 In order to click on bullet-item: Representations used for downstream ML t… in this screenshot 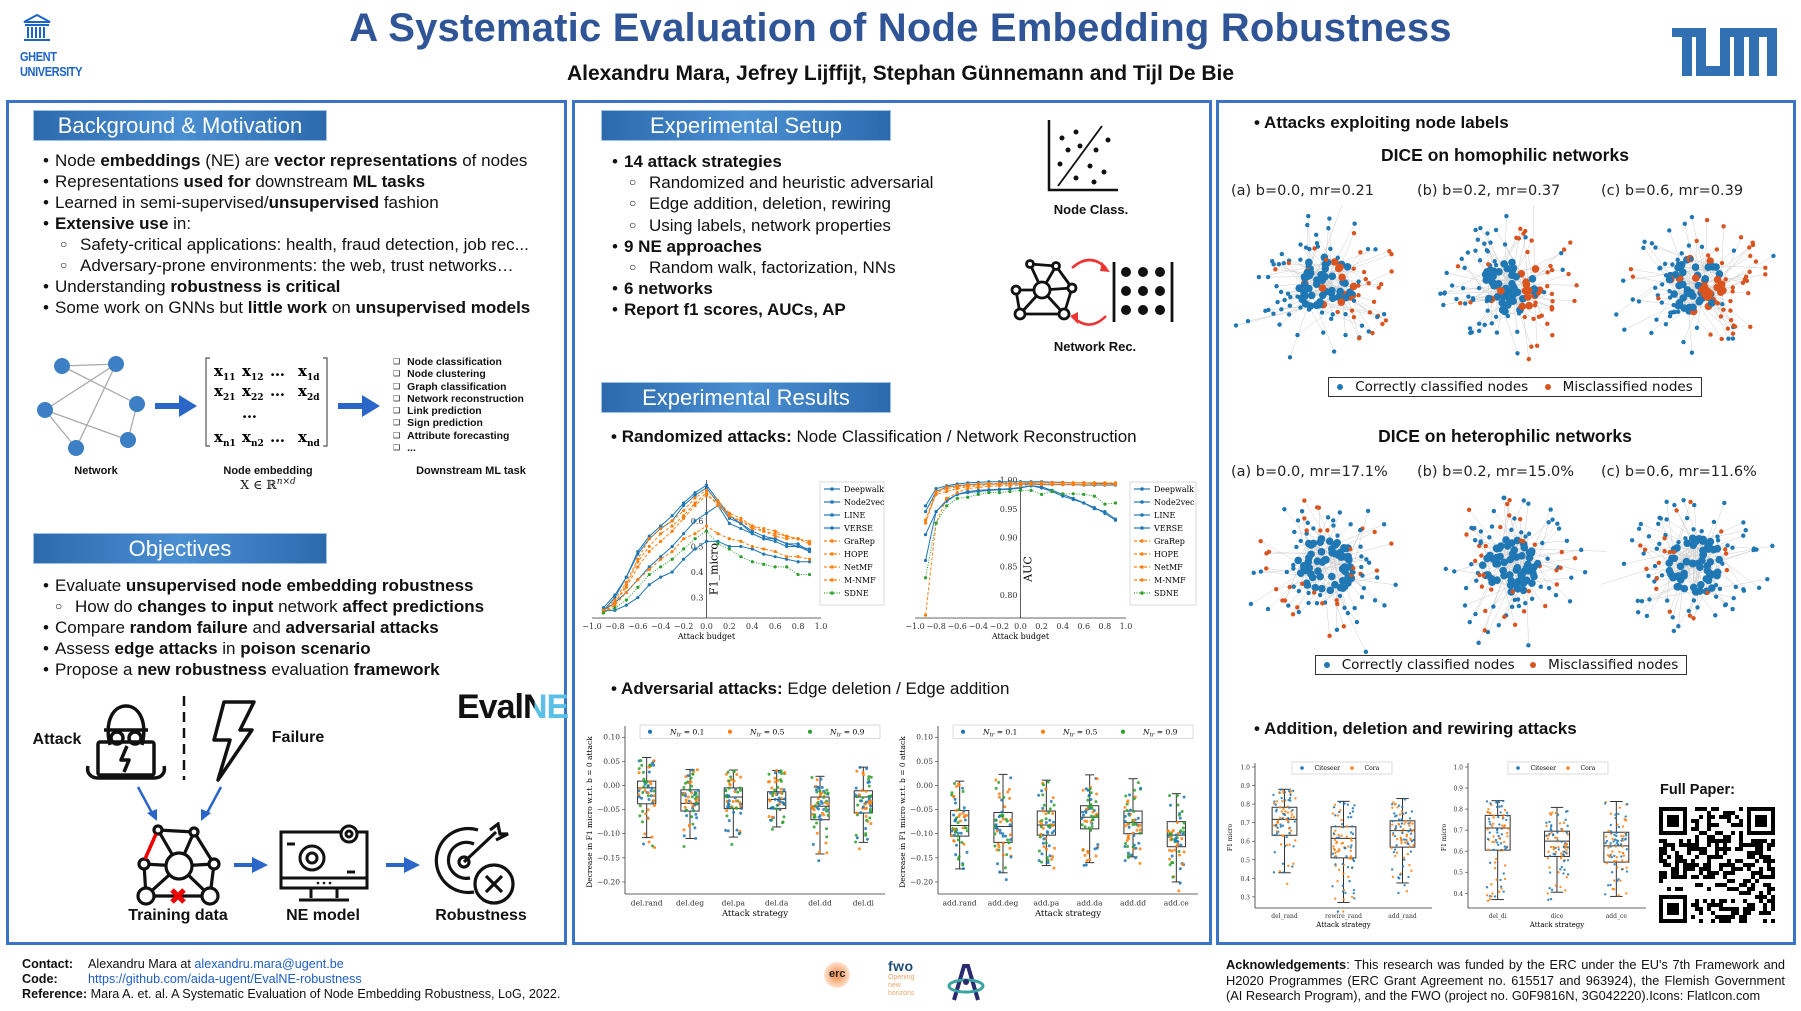, I will do `click(286, 181)`.